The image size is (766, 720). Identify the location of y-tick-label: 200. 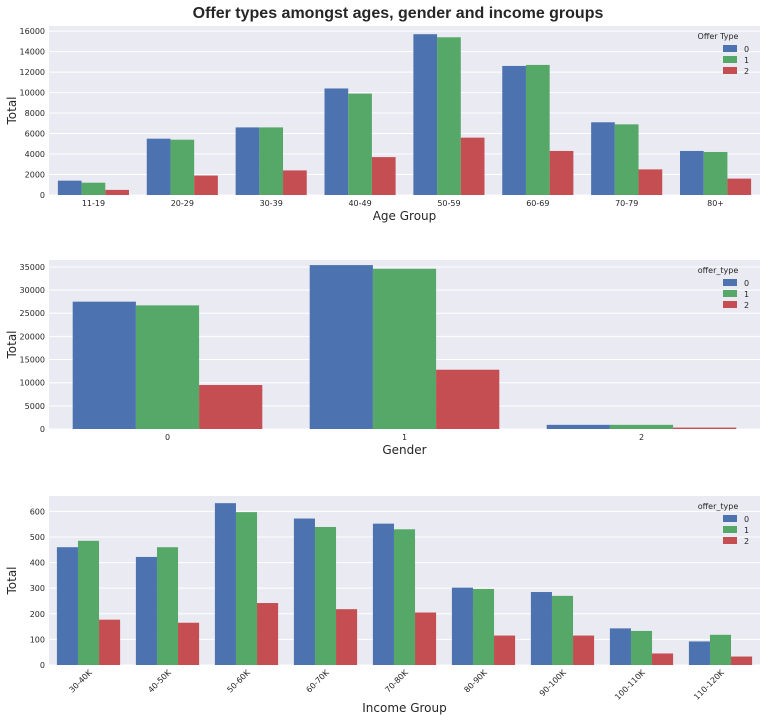
(37, 614).